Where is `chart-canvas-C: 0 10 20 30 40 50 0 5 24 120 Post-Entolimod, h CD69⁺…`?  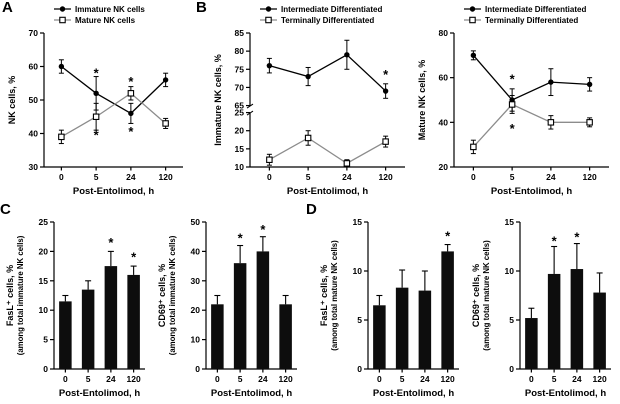 chart-canvas-C: 0 10 20 30 40 50 0 5 24 120 Post-Entolimod, h CD69⁺… is located at coordinates (227, 308).